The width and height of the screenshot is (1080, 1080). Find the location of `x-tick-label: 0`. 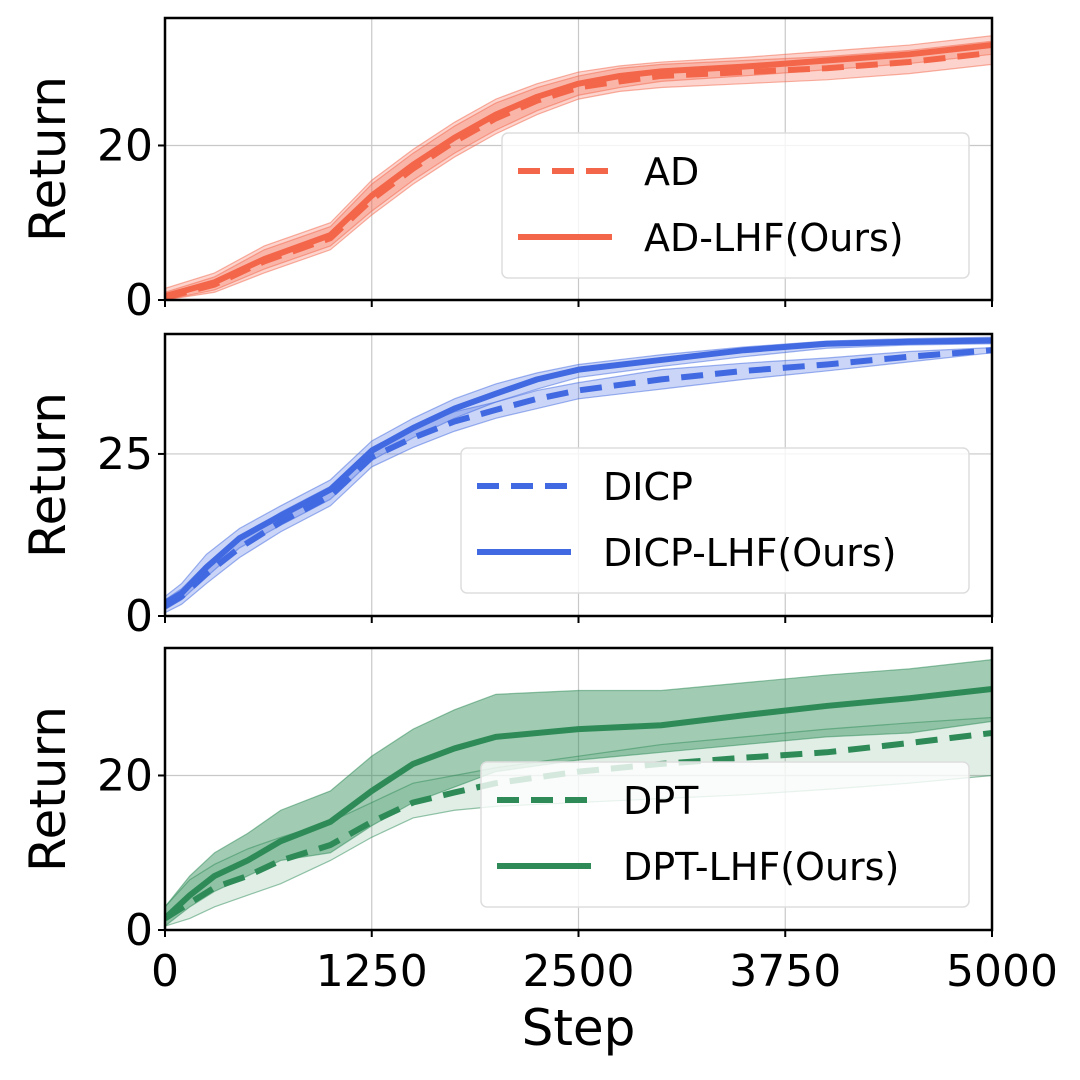

x-tick-label: 0 is located at coordinates (165, 971).